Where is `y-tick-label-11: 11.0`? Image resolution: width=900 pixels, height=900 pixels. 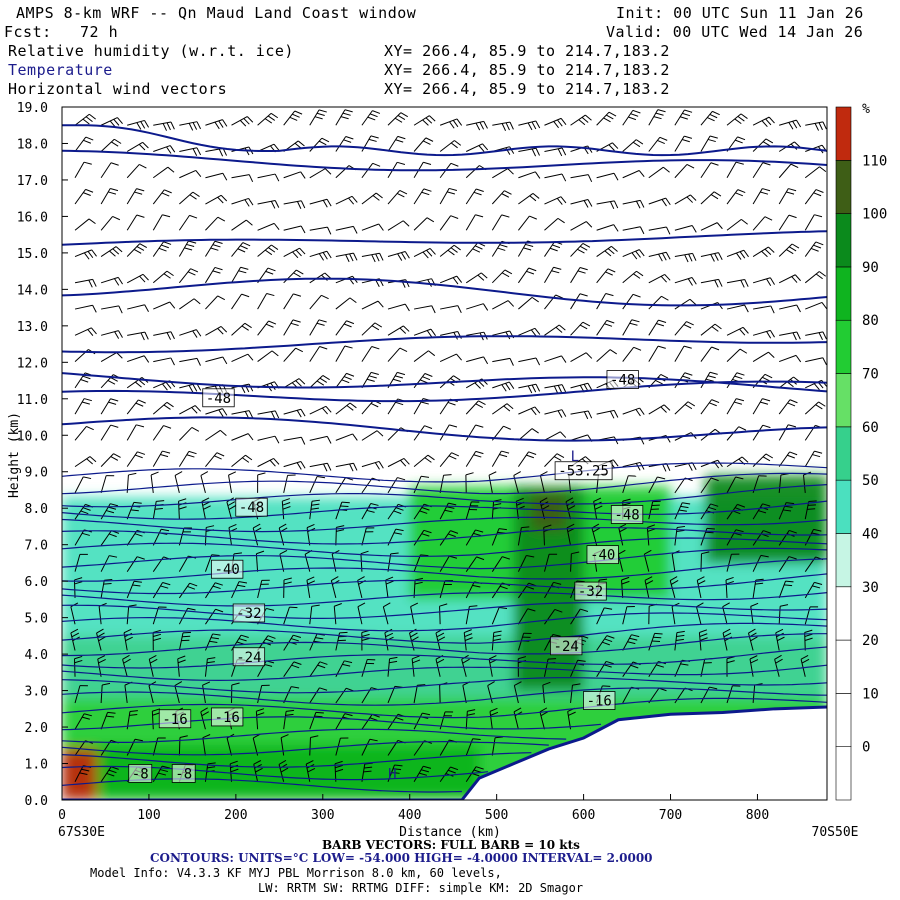
y-tick-label-11: 11.0 is located at coordinates (32, 400).